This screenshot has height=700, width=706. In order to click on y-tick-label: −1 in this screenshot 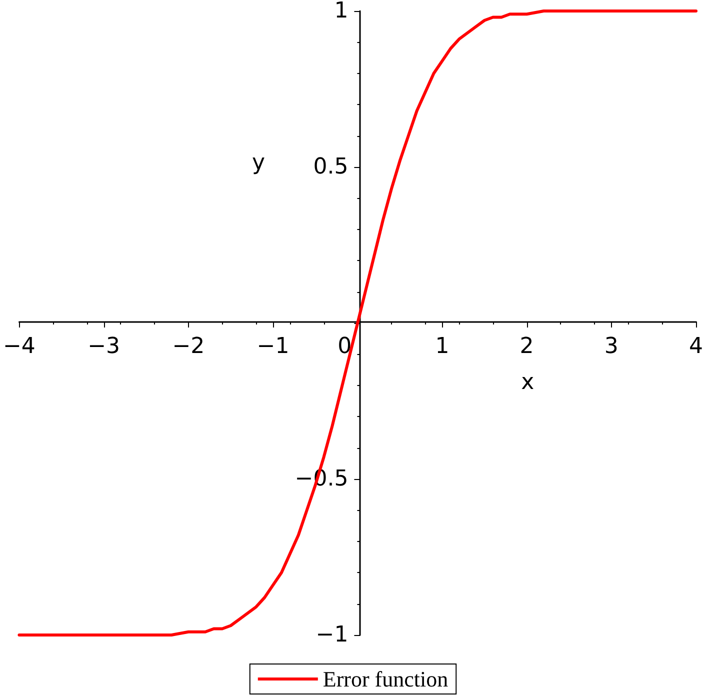, I will do `click(332, 635)`.